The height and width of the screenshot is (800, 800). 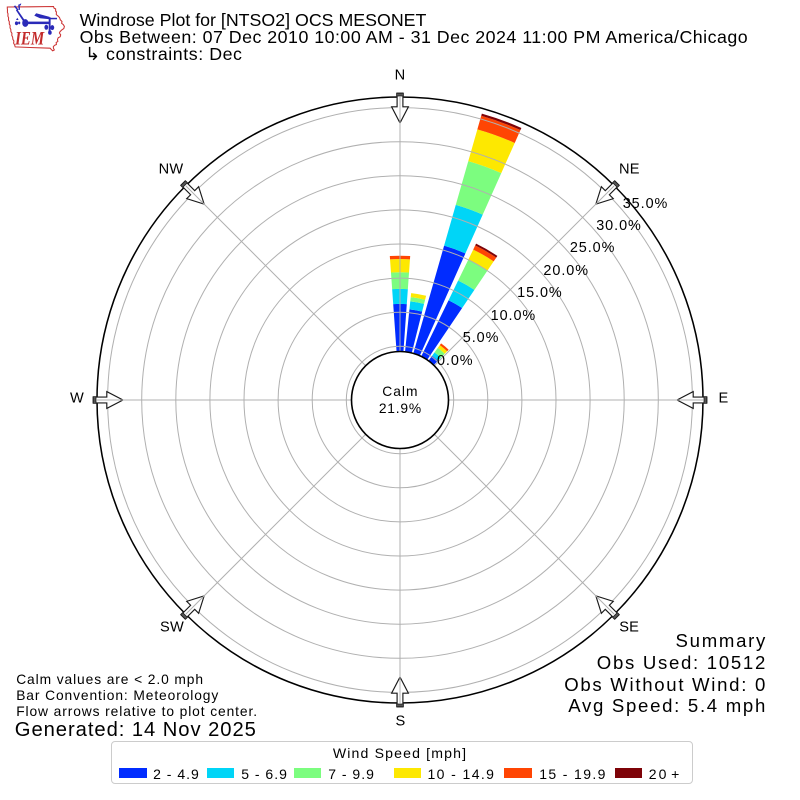 What do you see at coordinates (29, 38) in the screenshot?
I see `svg-text: IEM` at bounding box center [29, 38].